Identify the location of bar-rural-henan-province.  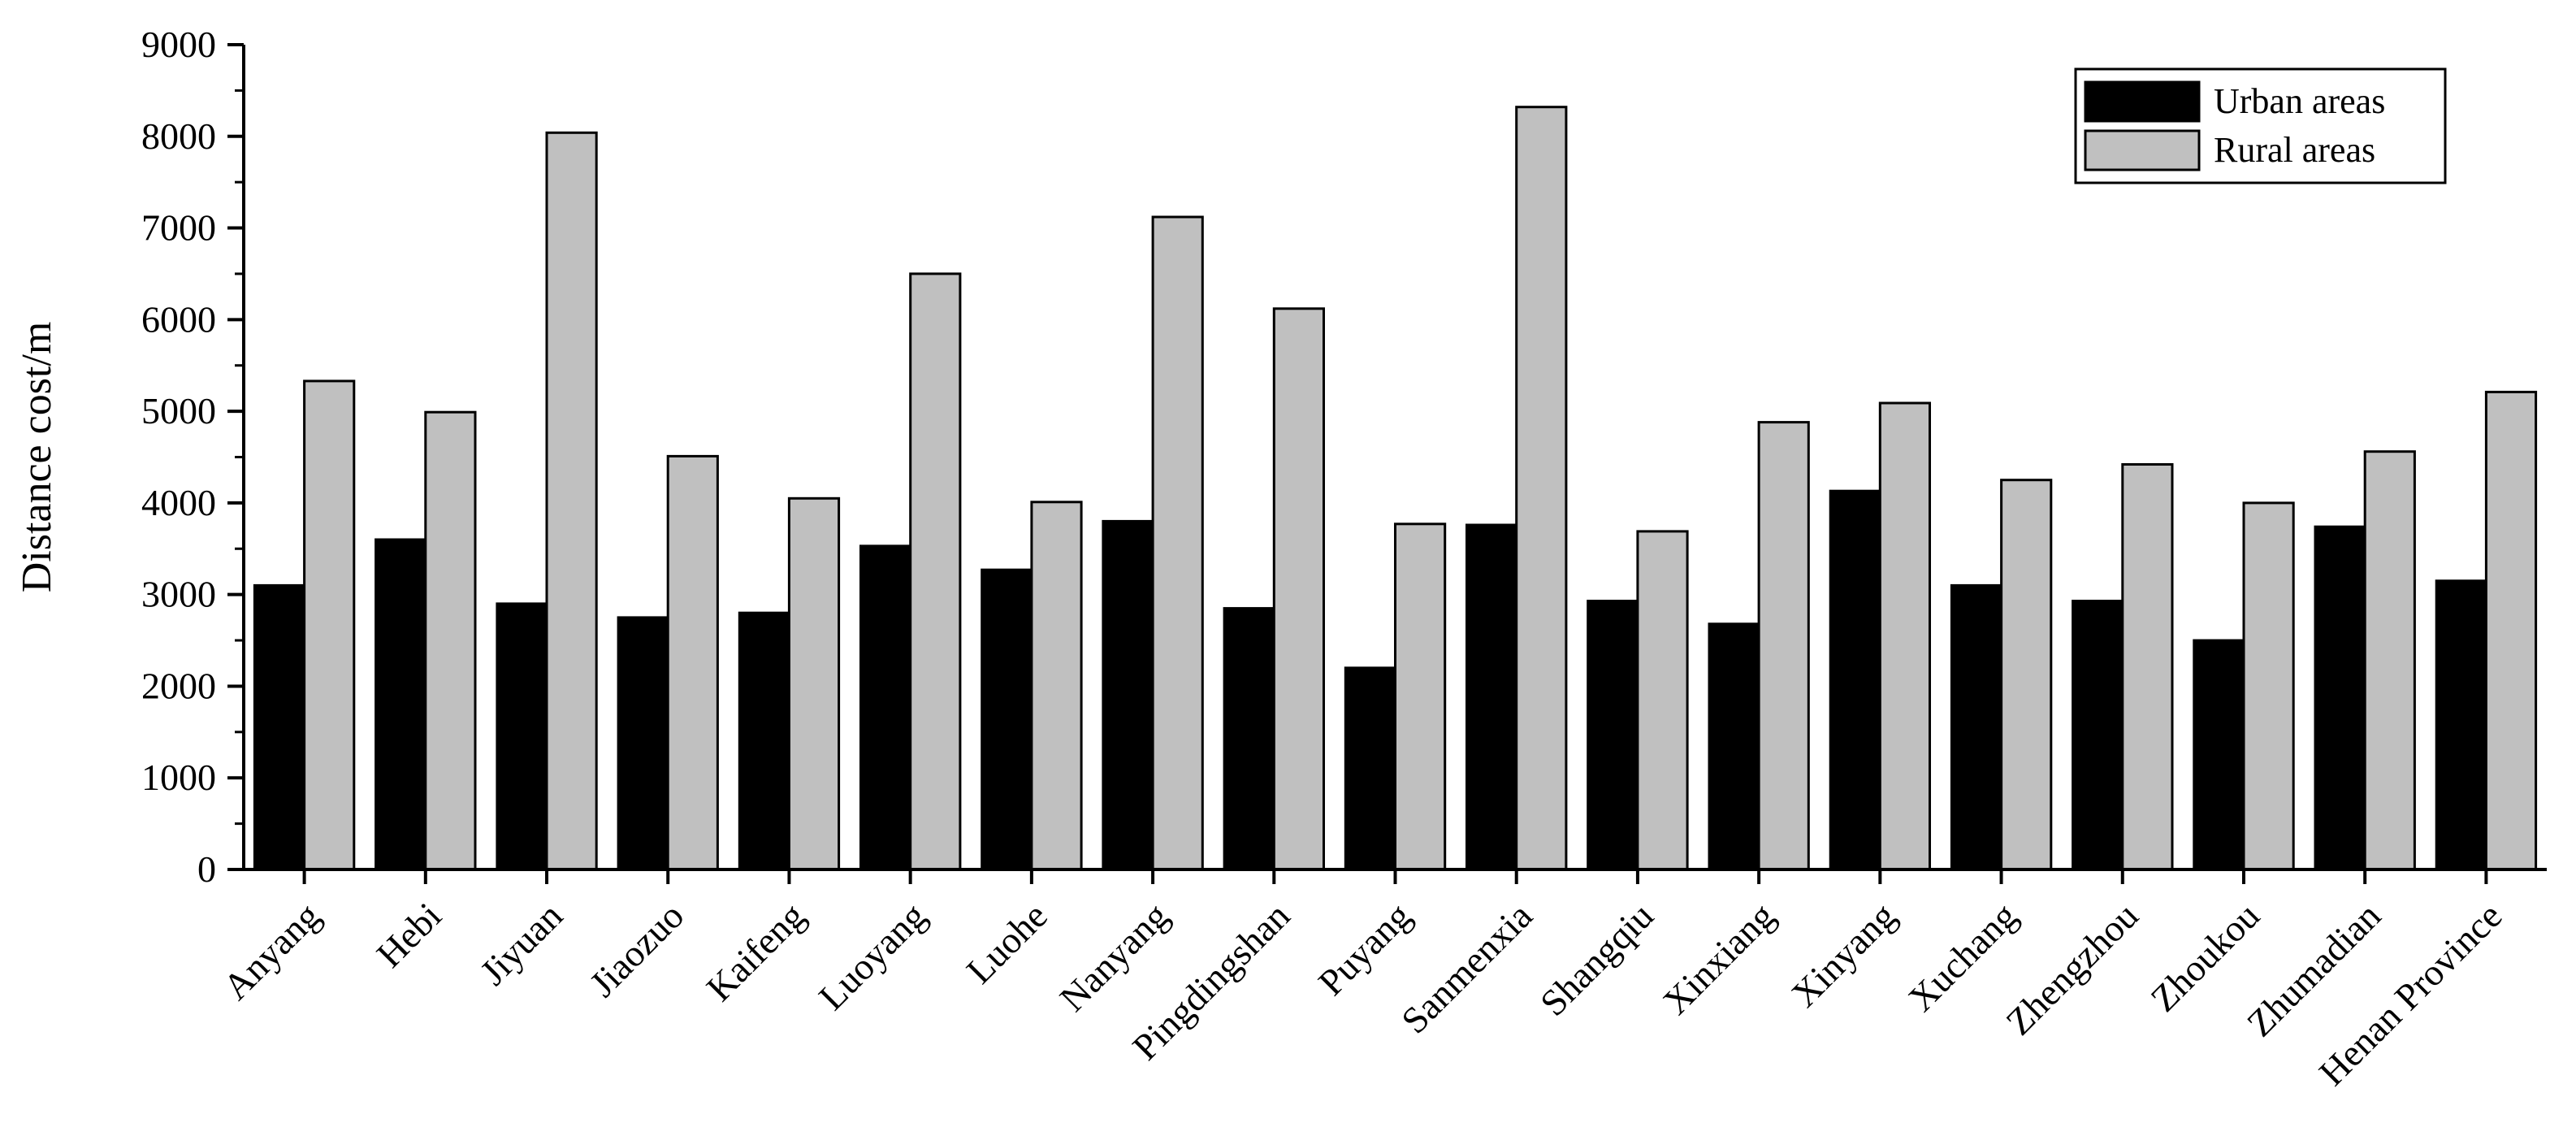
(2511, 630).